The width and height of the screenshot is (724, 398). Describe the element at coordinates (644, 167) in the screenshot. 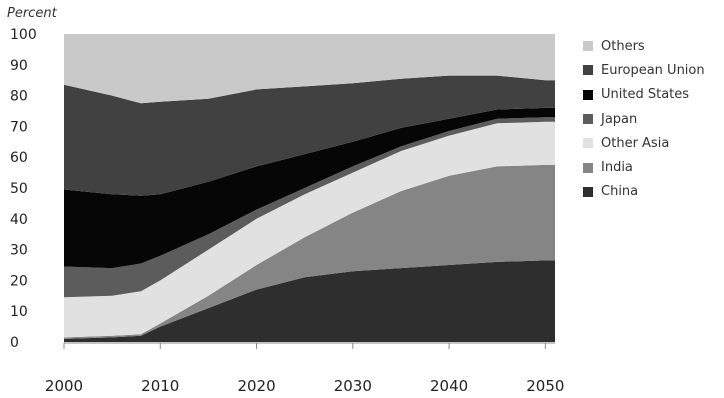

I see `legend-item-india: India` at that location.